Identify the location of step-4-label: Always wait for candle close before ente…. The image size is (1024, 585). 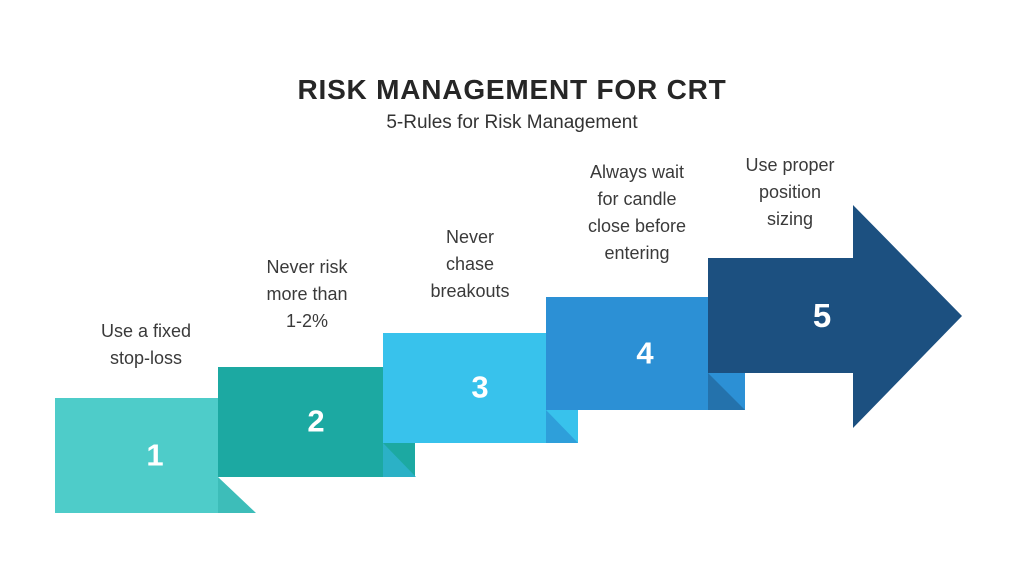
(637, 212).